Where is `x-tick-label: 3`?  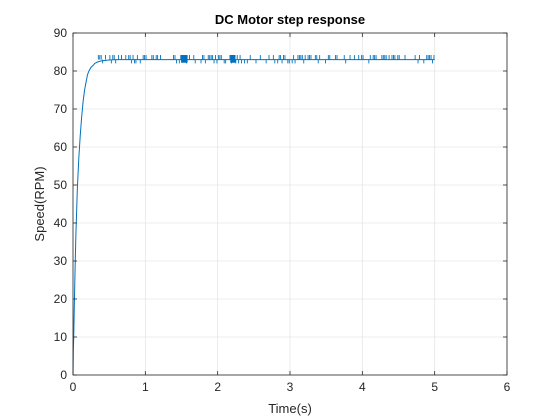 x-tick-label: 3 is located at coordinates (290, 387).